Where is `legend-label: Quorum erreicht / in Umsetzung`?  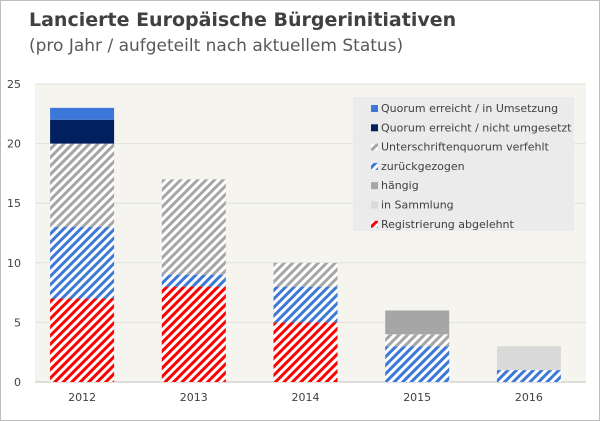 legend-label: Quorum erreicht / in Umsetzung is located at coordinates (469, 108).